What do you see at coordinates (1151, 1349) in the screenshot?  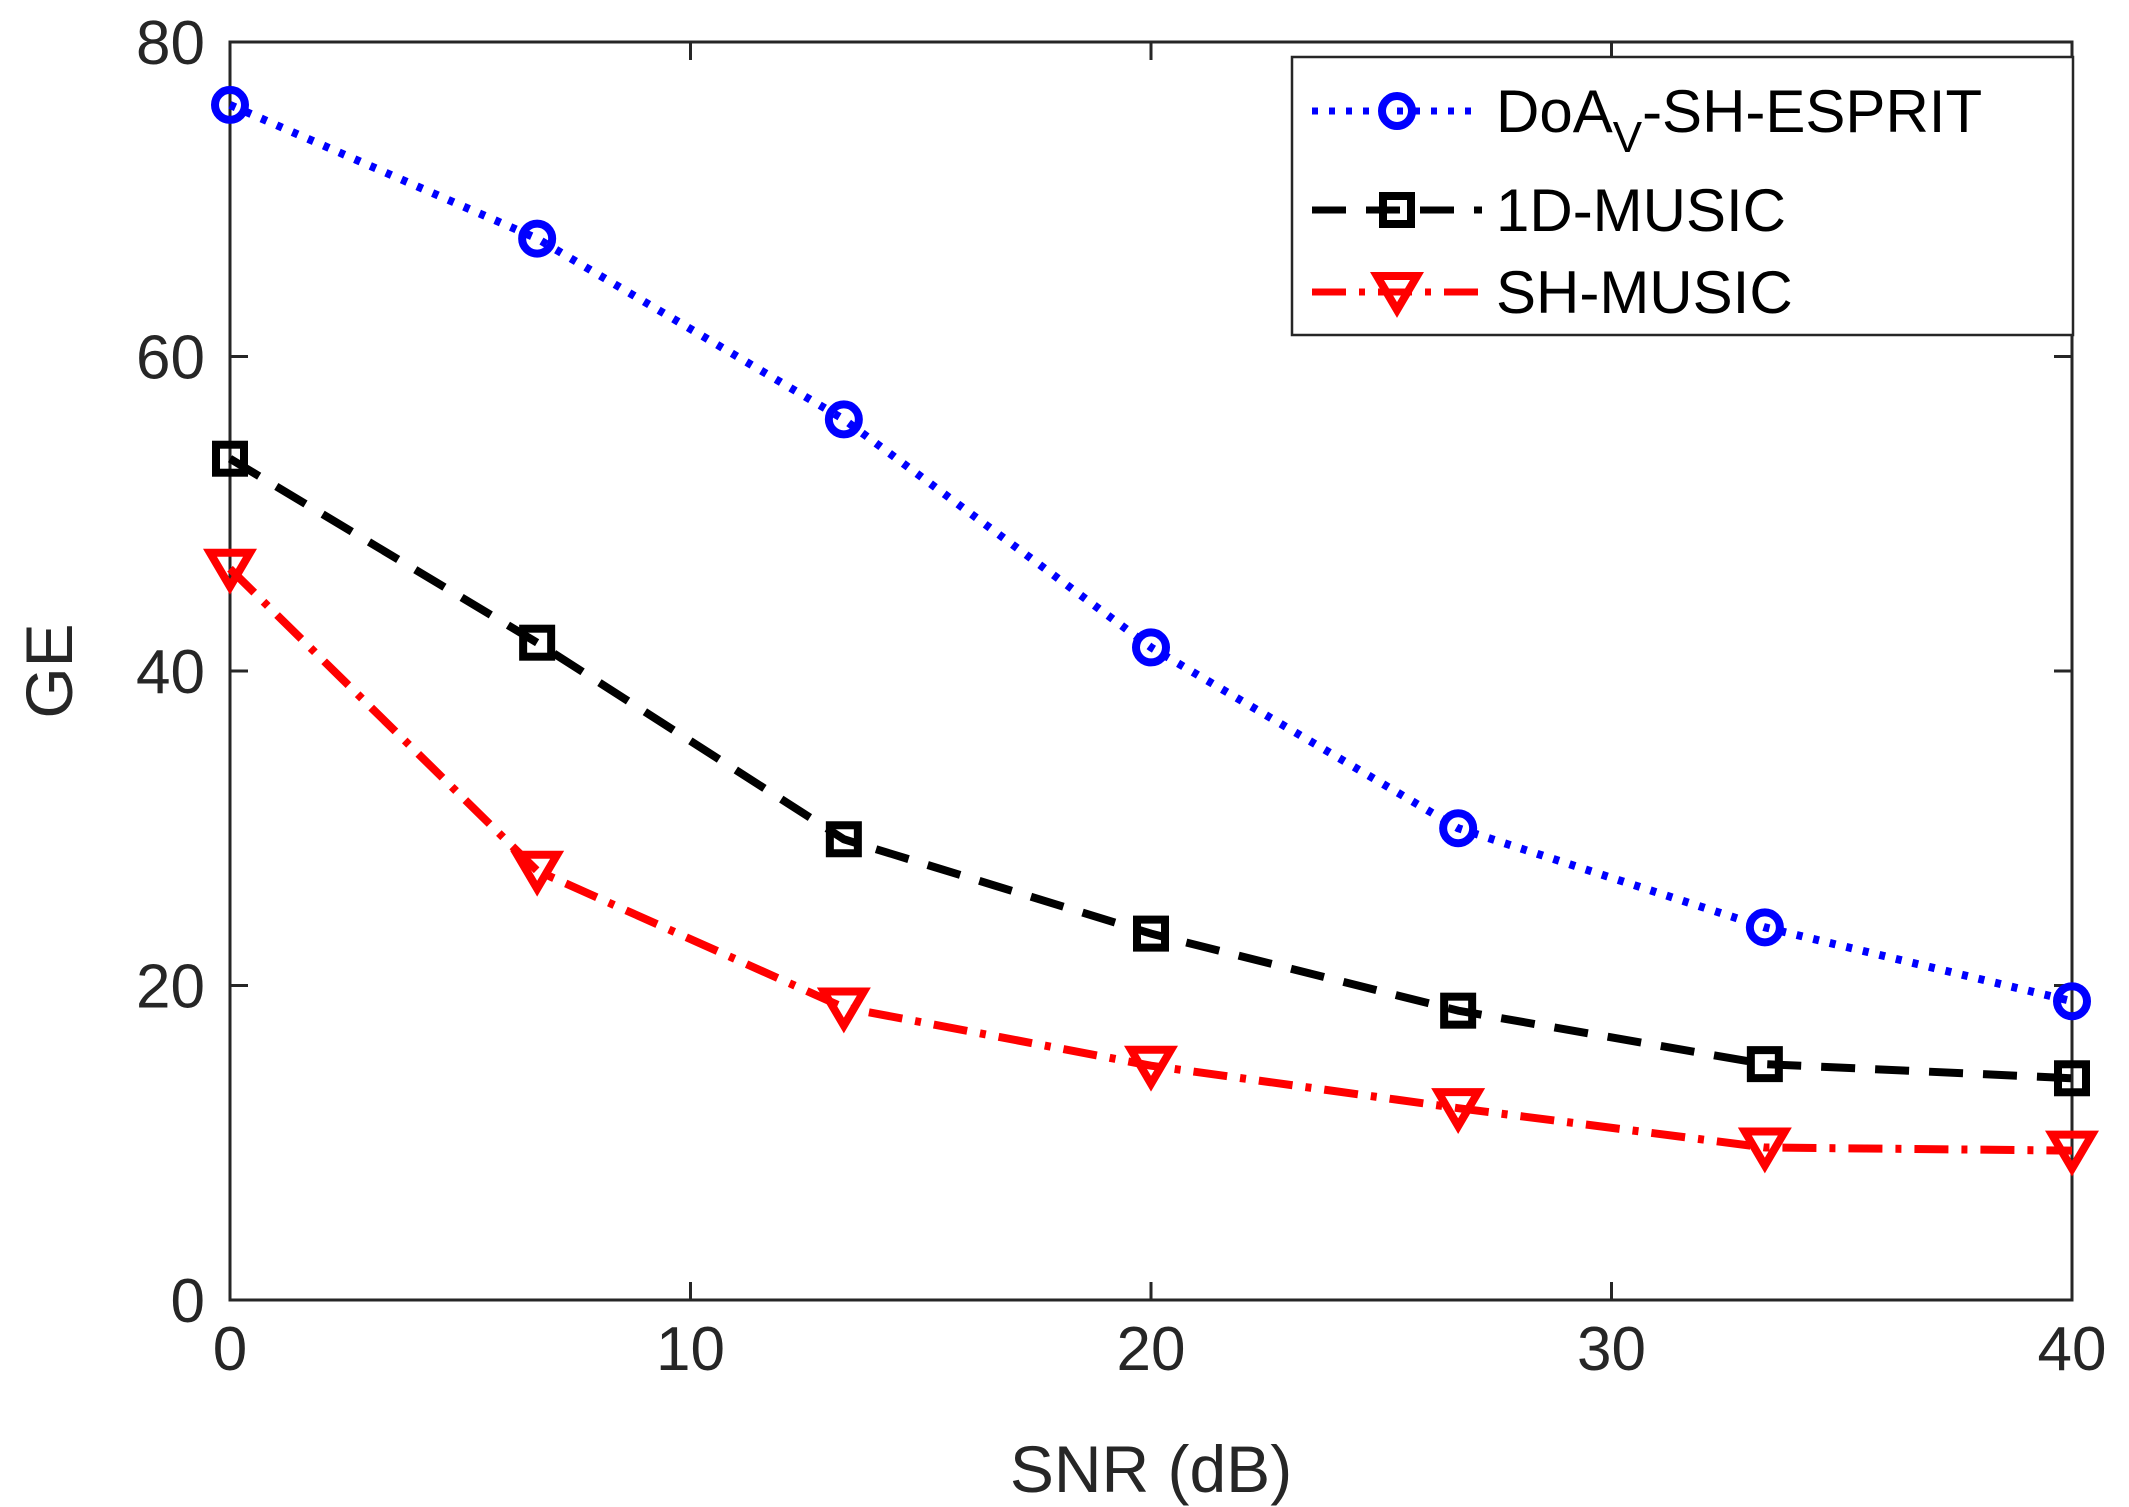 I see `x-tick-label-2: 20` at bounding box center [1151, 1349].